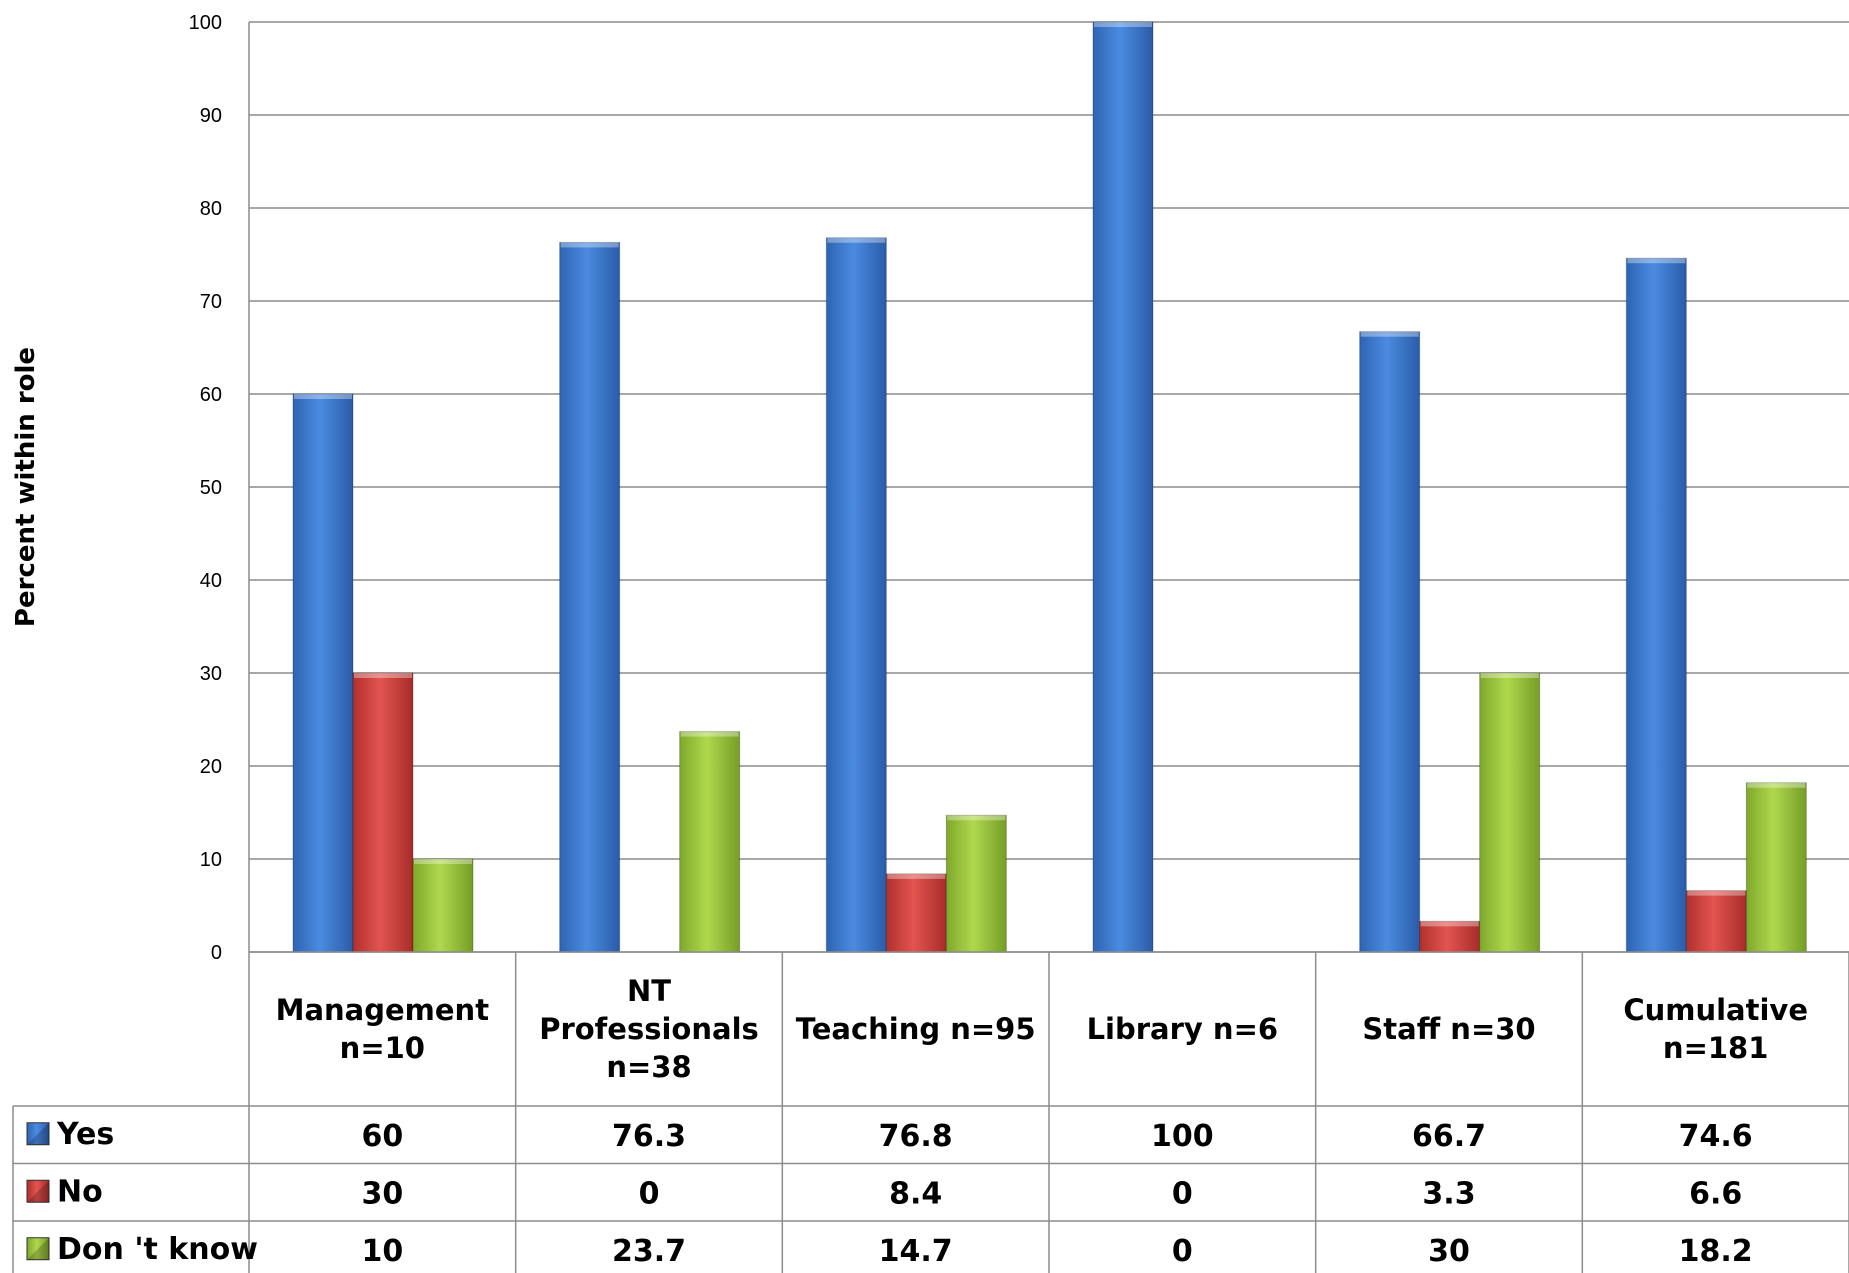  What do you see at coordinates (1716, 1136) in the screenshot?
I see `table-cell-value: 74.6` at bounding box center [1716, 1136].